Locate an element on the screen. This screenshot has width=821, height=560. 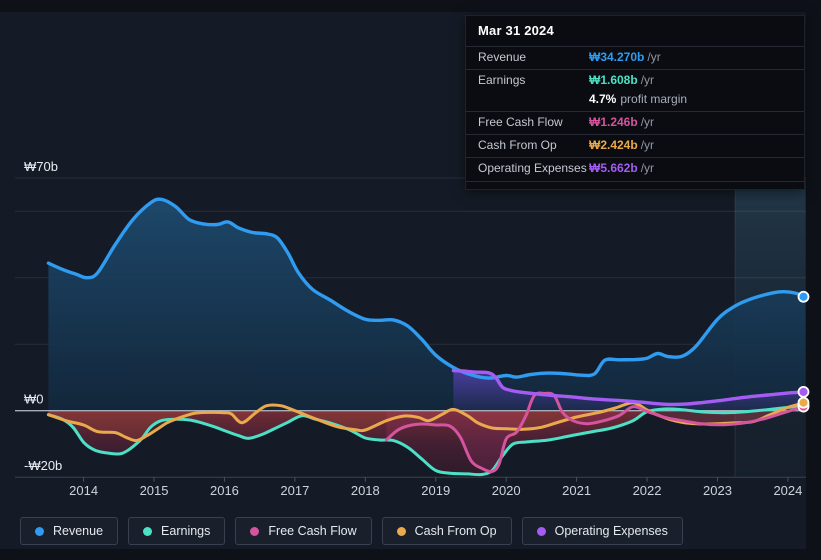
y-axis-label-0b: ₩0 is located at coordinates (34, 399).